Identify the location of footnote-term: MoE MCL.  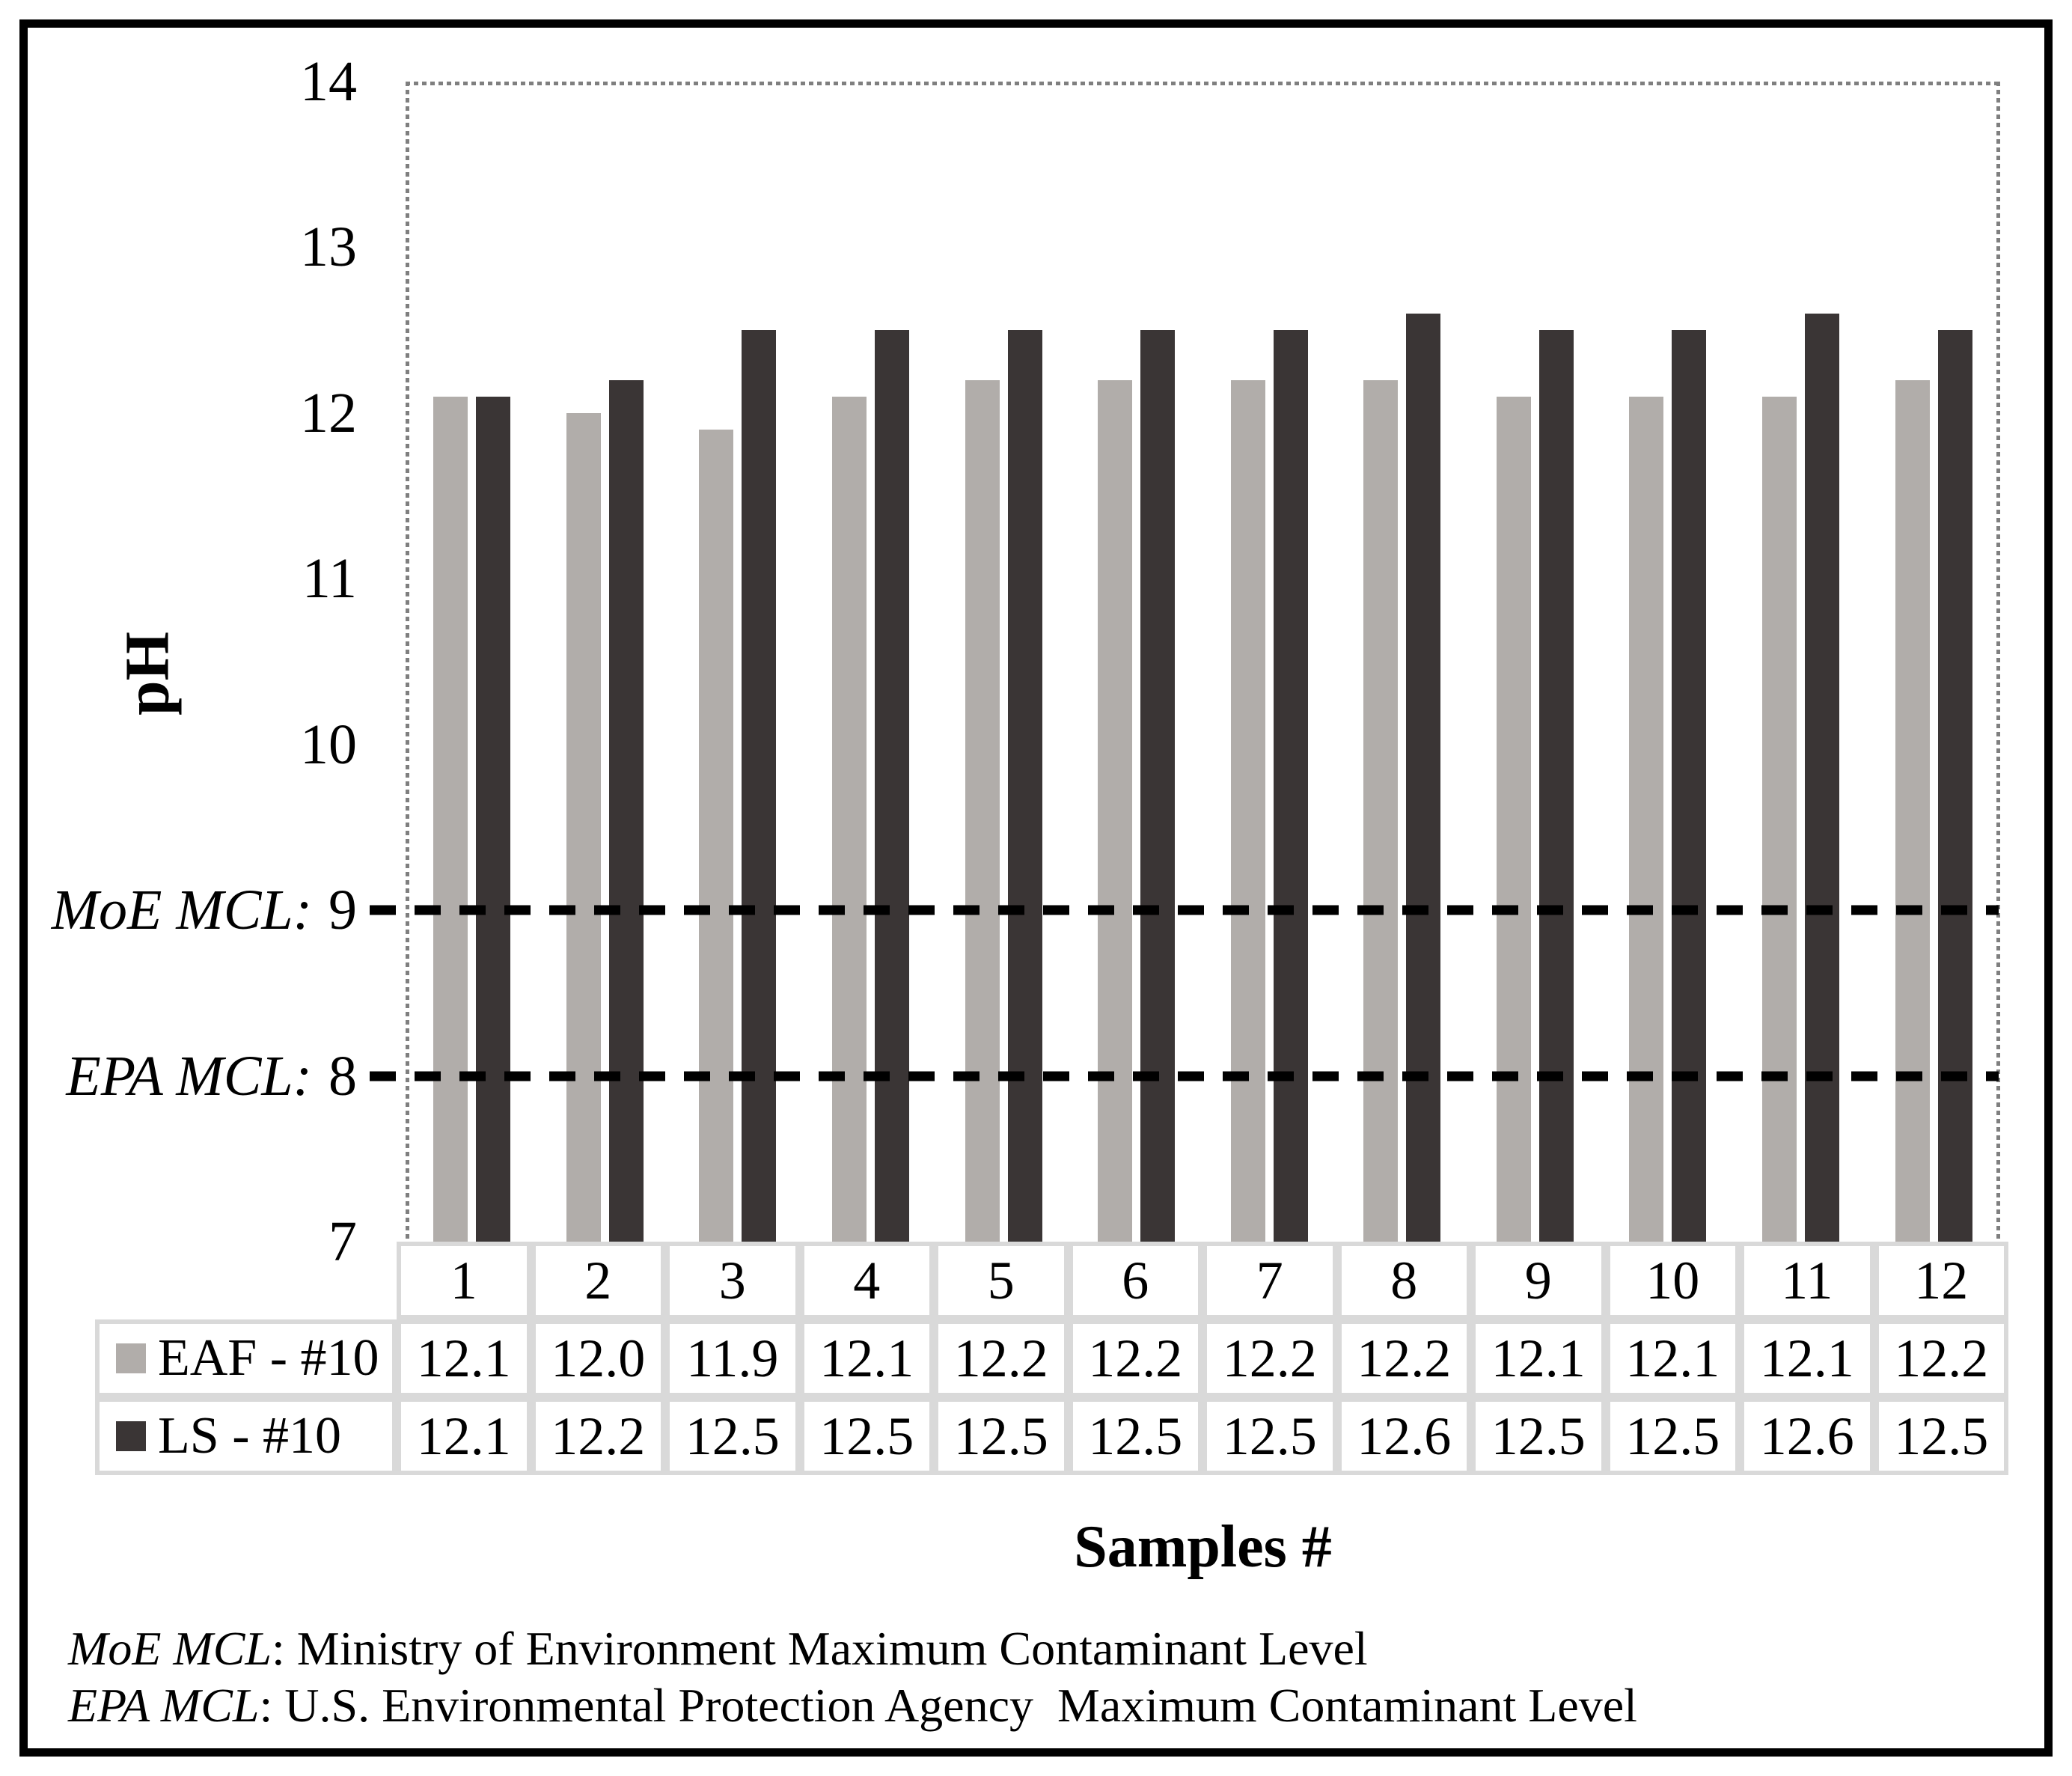
(170, 1649).